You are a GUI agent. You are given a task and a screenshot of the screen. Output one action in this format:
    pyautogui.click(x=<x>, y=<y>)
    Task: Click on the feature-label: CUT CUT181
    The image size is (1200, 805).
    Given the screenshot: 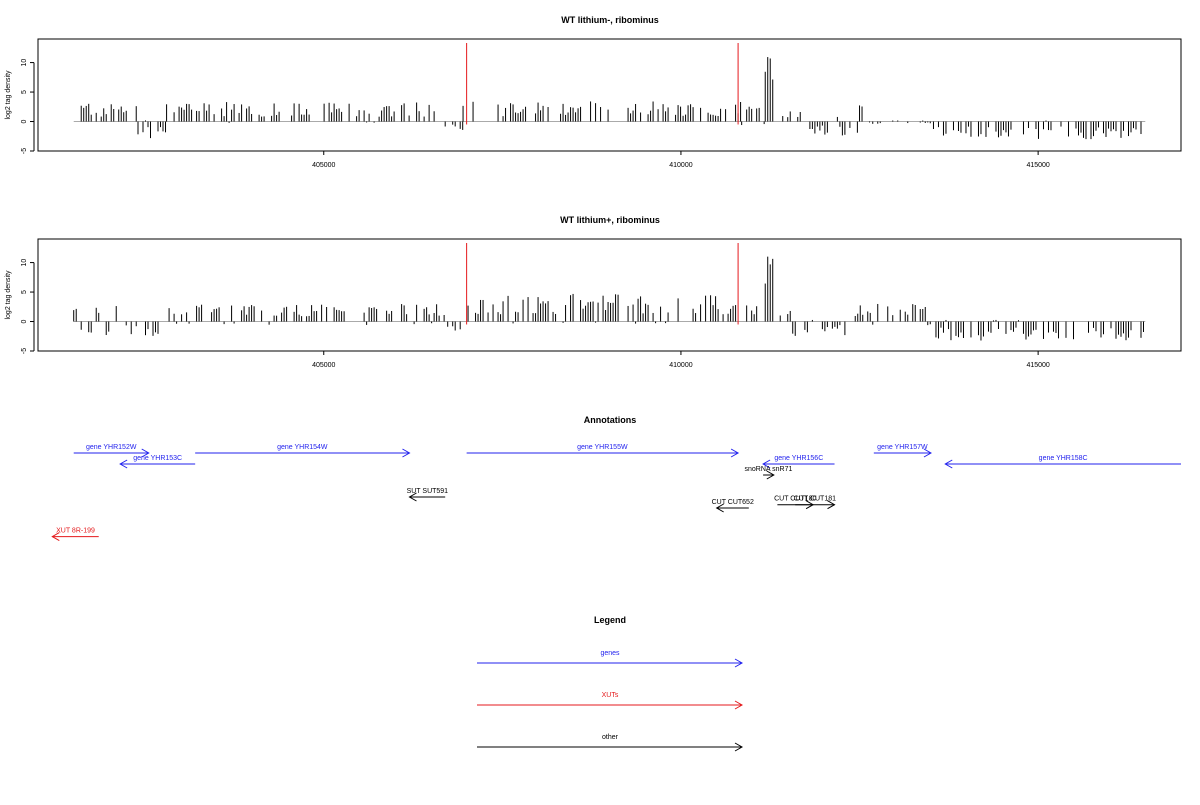 What is the action you would take?
    pyautogui.click(x=815, y=499)
    